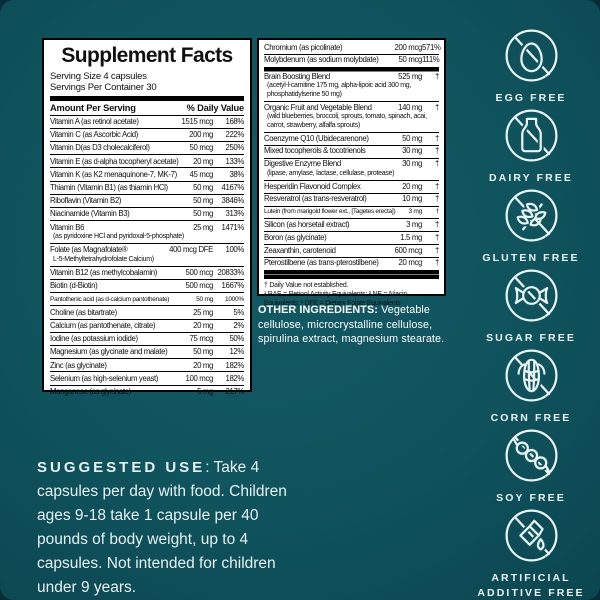 This screenshot has height=600, width=600. Describe the element at coordinates (351, 251) in the screenshot. I see `table-row: Zeaxanthin, carotenoid 600 mcg †` at that location.